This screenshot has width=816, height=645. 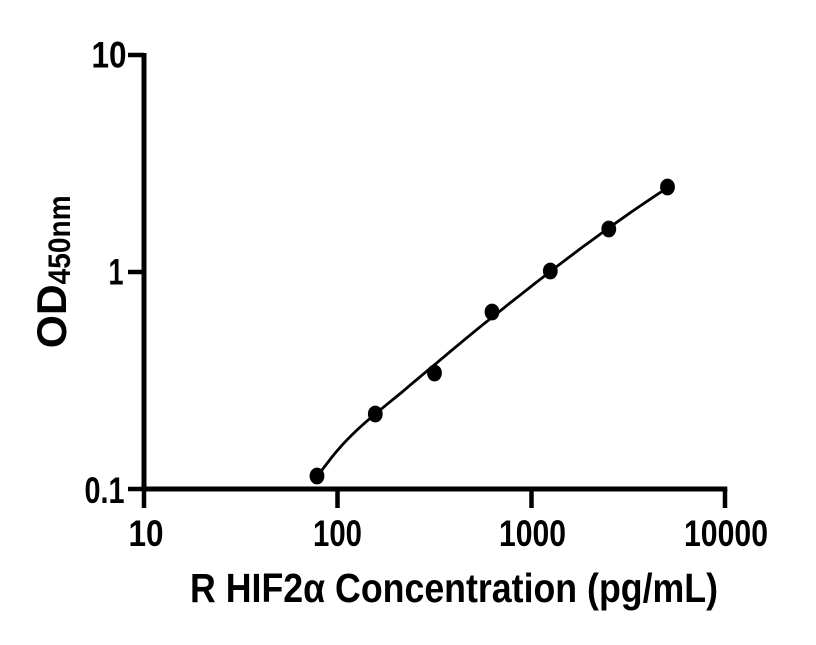 I want to click on svg-text: 1000, so click(x=532, y=533).